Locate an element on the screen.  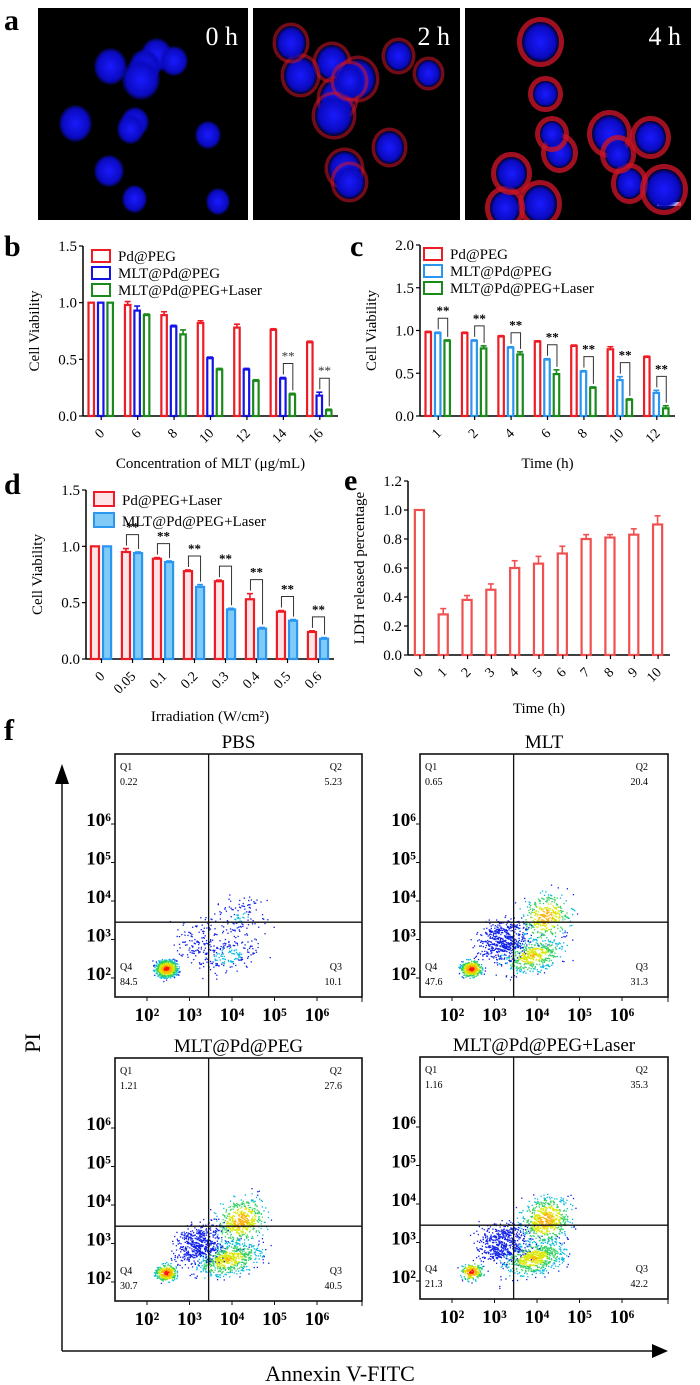
x-tick-label: 10 is located at coordinates (617, 436).